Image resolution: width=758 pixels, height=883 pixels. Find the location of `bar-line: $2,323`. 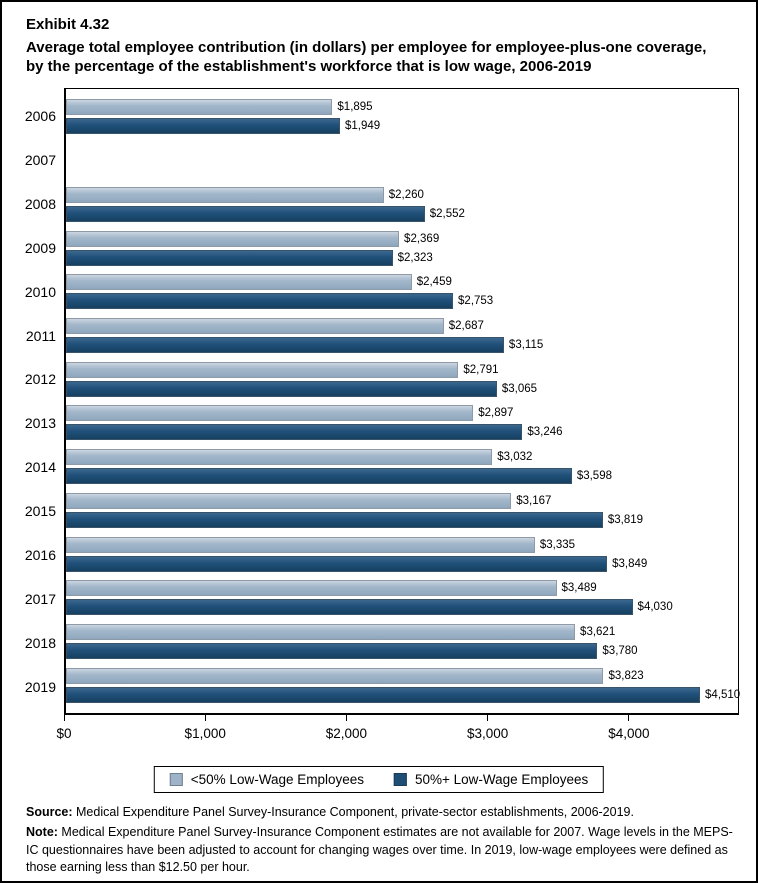

bar-line: $2,323 is located at coordinates (402, 257).